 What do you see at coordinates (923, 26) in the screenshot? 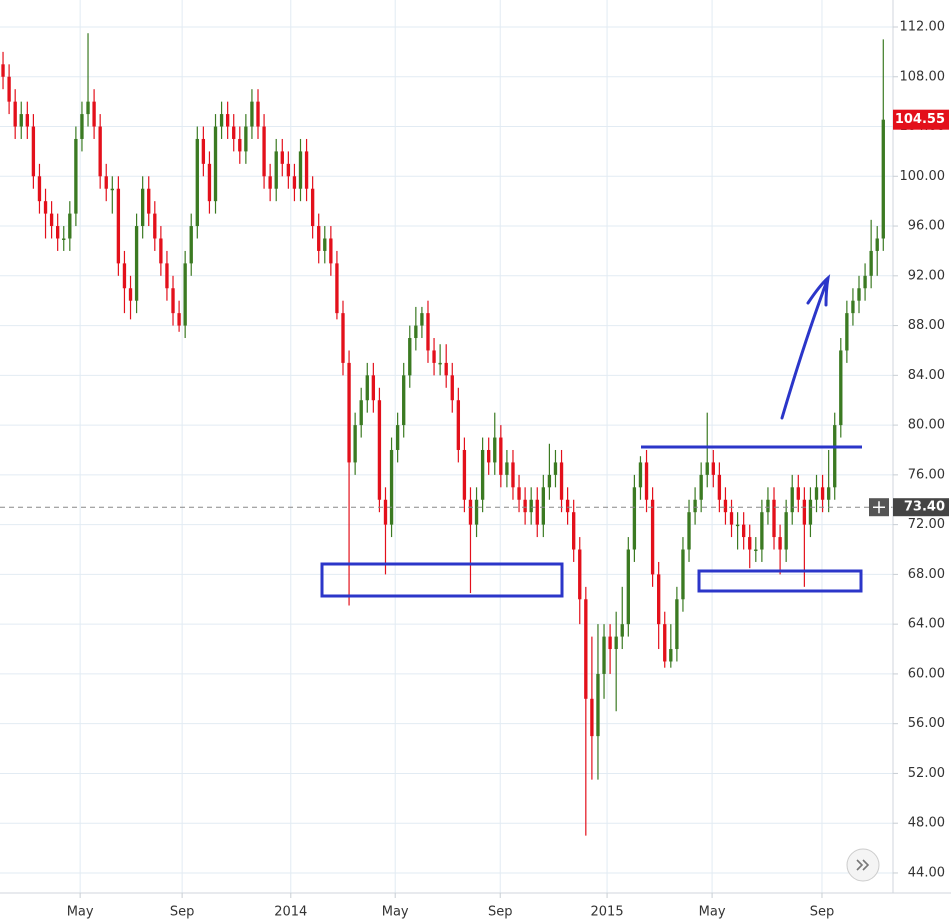
I see `y-tick-label: 112.00` at bounding box center [923, 26].